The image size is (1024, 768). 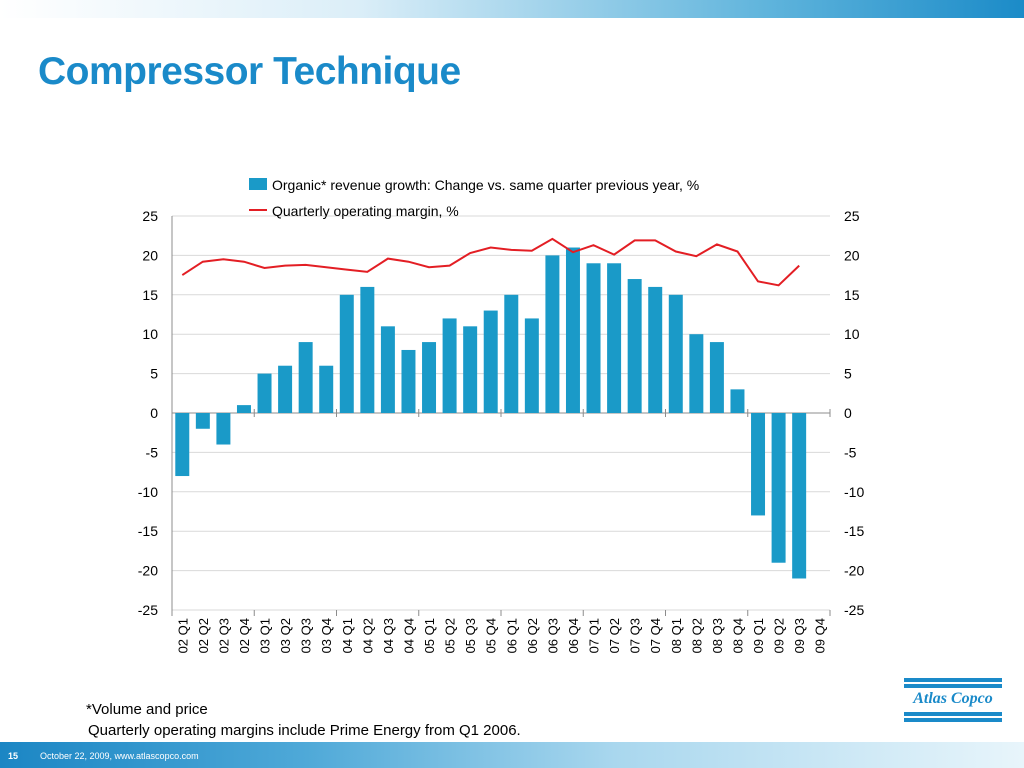 I want to click on logo-wordmark: Atlas Copco, so click(x=953, y=699).